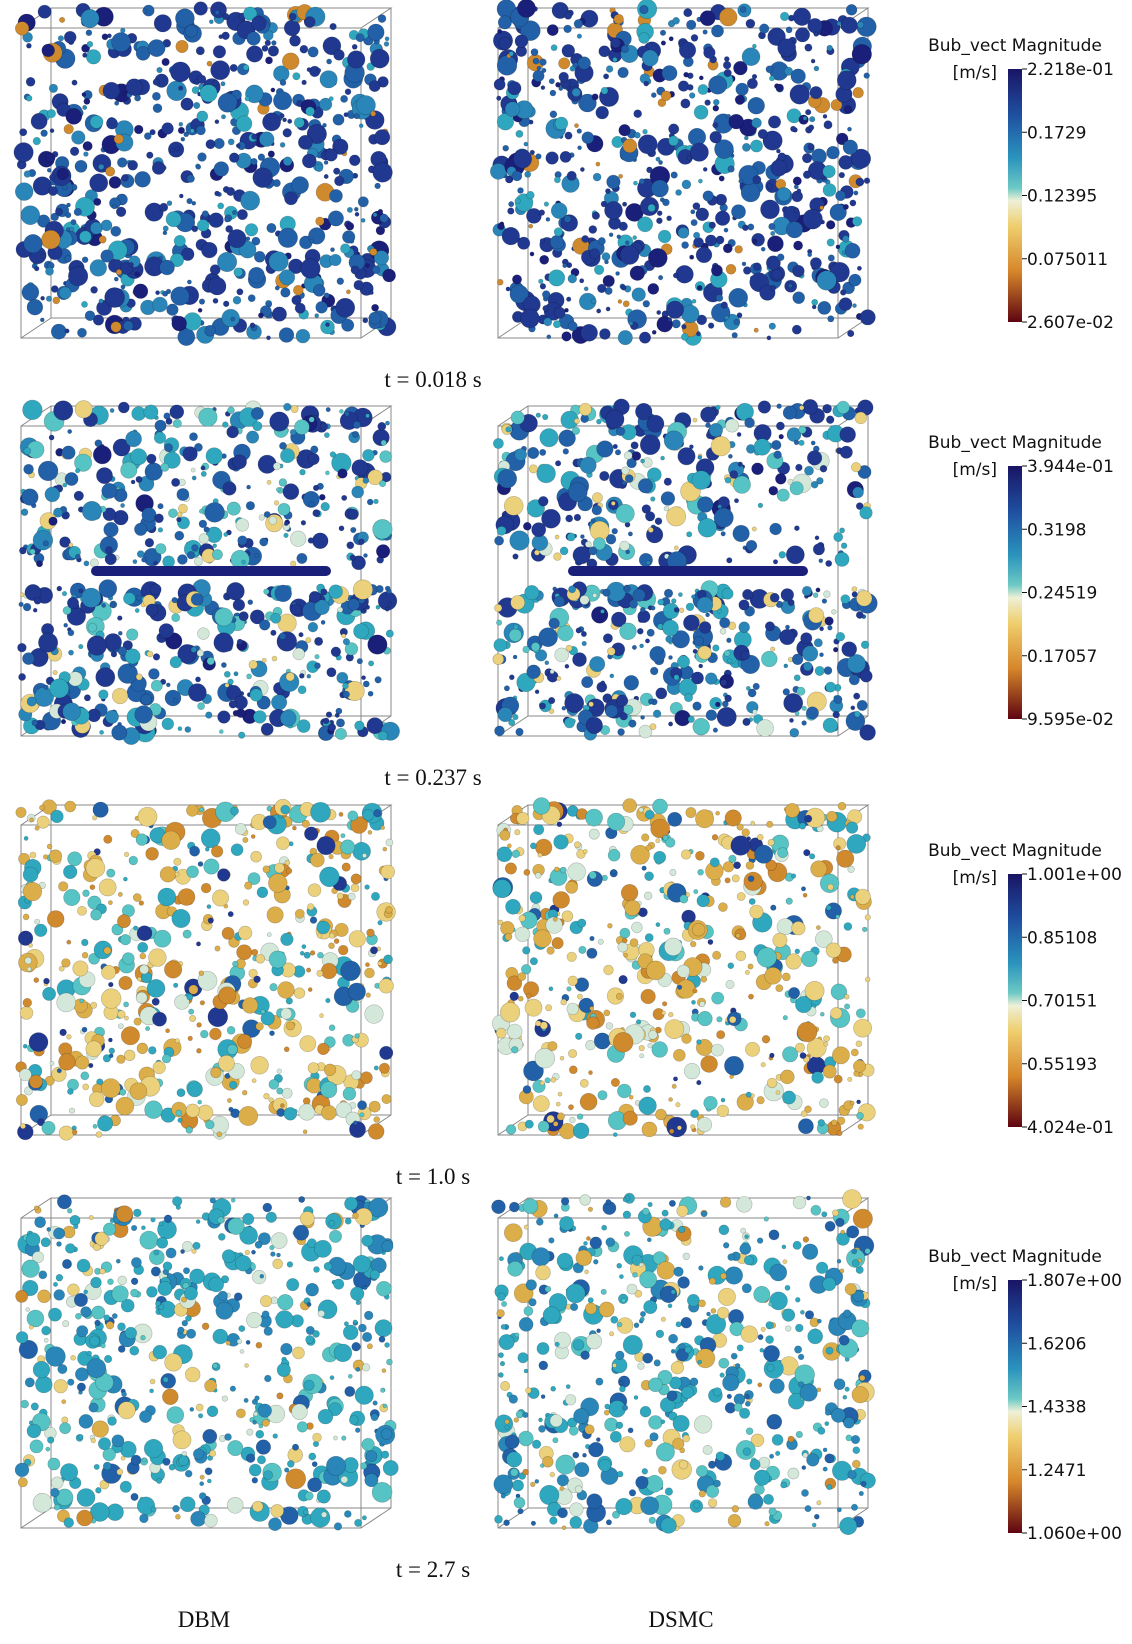  What do you see at coordinates (688, 571) in the screenshot?
I see `bubble-band` at bounding box center [688, 571].